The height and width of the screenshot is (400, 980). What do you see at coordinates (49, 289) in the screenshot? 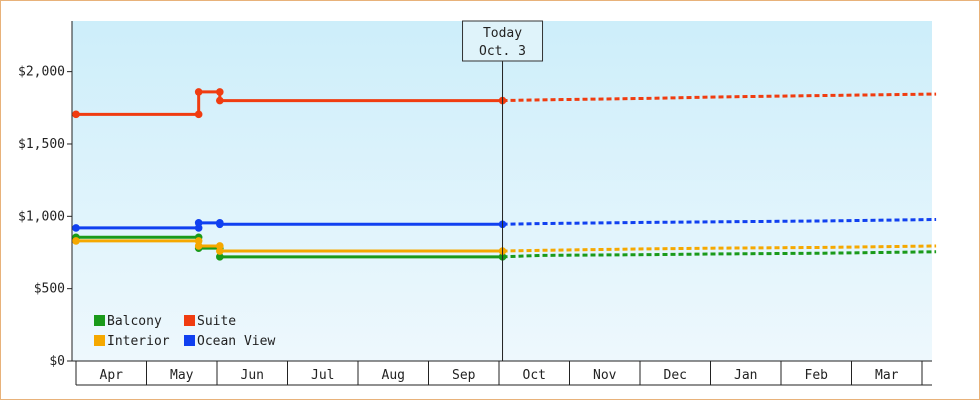
I see `y-tick-label: $500` at bounding box center [49, 289].